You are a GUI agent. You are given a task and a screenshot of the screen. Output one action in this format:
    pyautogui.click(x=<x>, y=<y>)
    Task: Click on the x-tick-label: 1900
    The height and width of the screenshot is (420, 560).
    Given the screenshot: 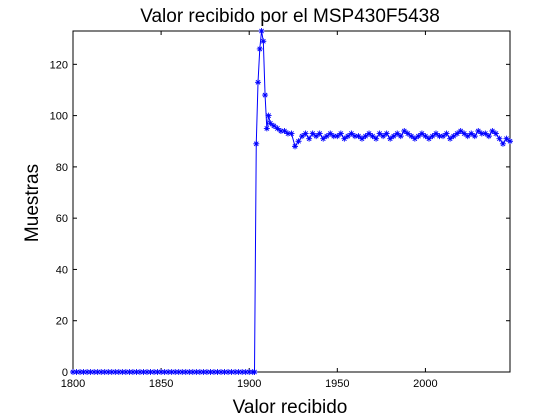 What is the action you would take?
    pyautogui.click(x=249, y=384)
    